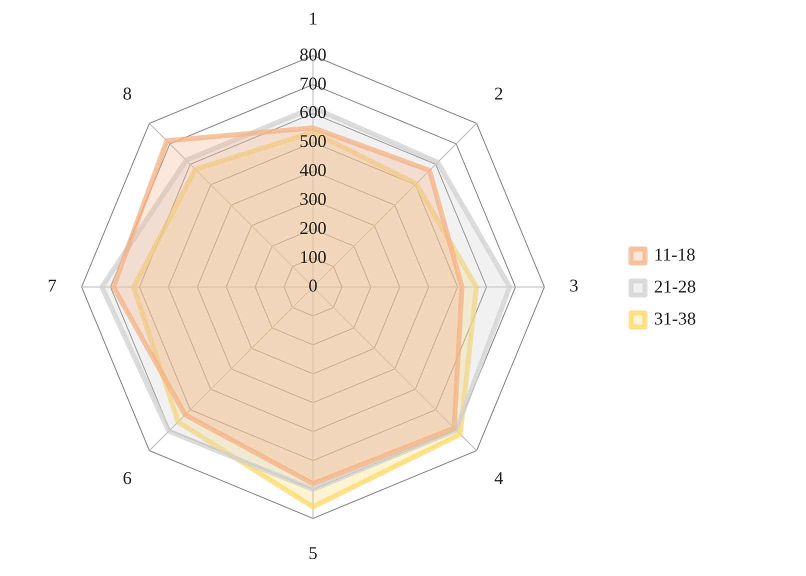 The width and height of the screenshot is (806, 576). Describe the element at coordinates (313, 286) in the screenshot. I see `y-tick-label: 0` at that location.